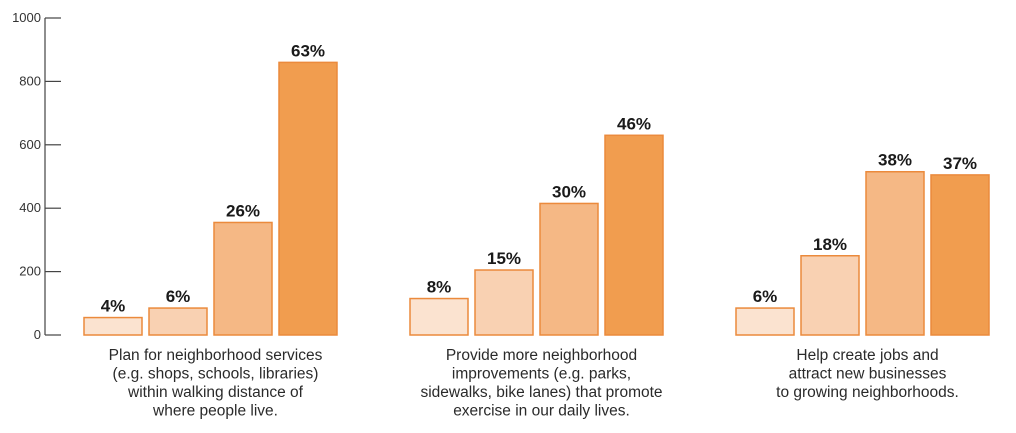  Describe the element at coordinates (215, 411) in the screenshot. I see `category-label-line: where people live.` at that location.